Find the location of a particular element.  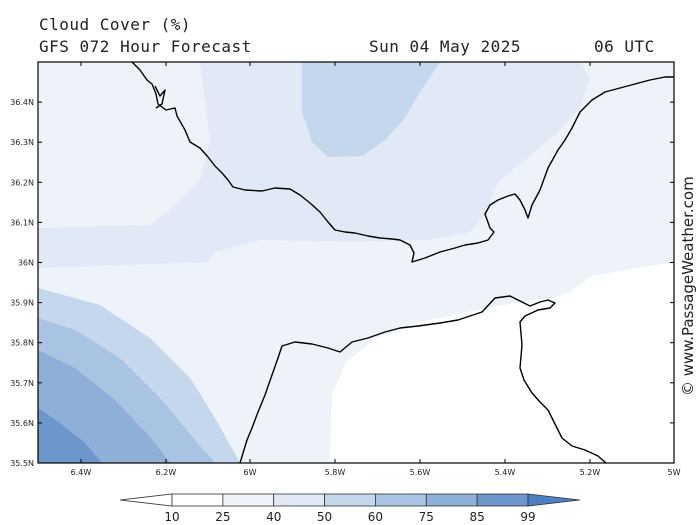

colorbar-label: 25 is located at coordinates (222, 517).